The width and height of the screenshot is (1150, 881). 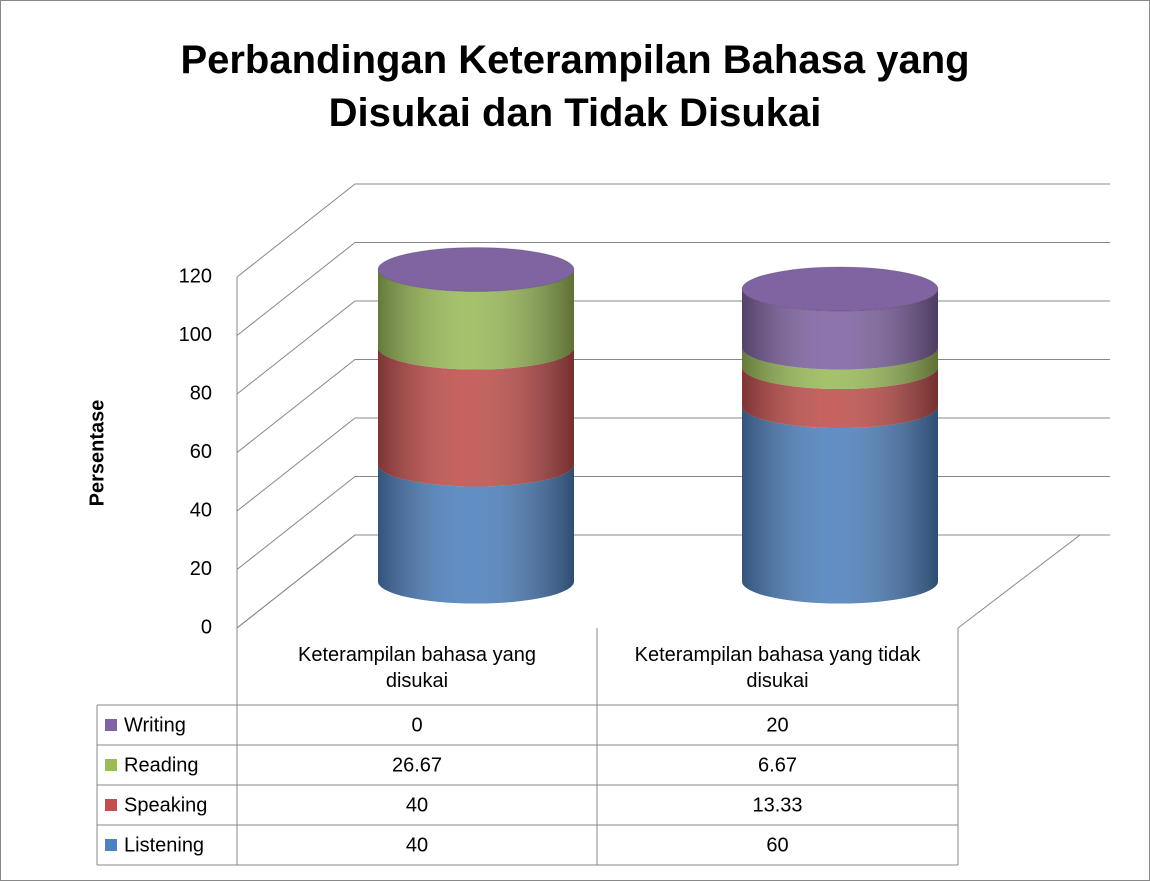 I want to click on table-value: 60, so click(x=777, y=845).